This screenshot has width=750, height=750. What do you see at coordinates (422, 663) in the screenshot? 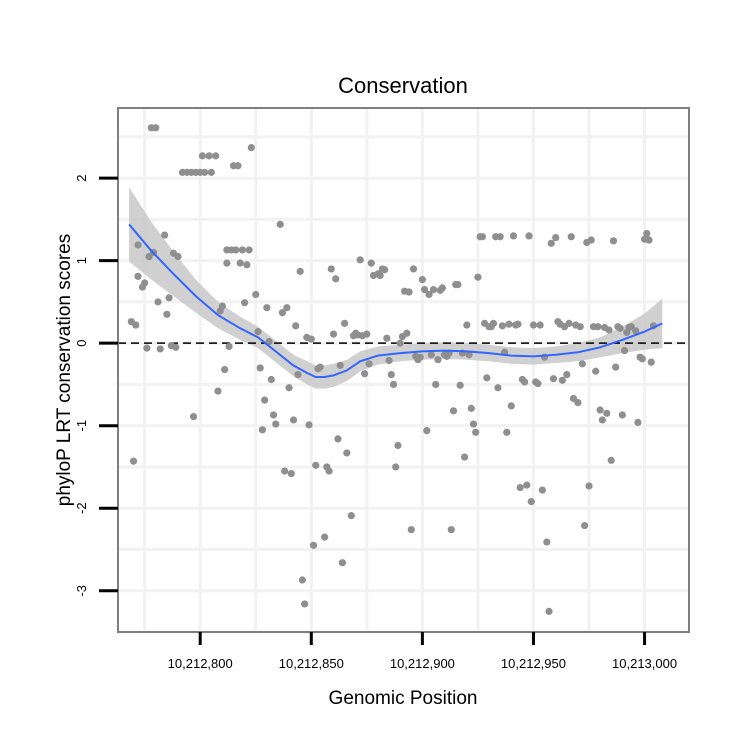
I see `x-tick-label: 10,212,900` at bounding box center [422, 663].